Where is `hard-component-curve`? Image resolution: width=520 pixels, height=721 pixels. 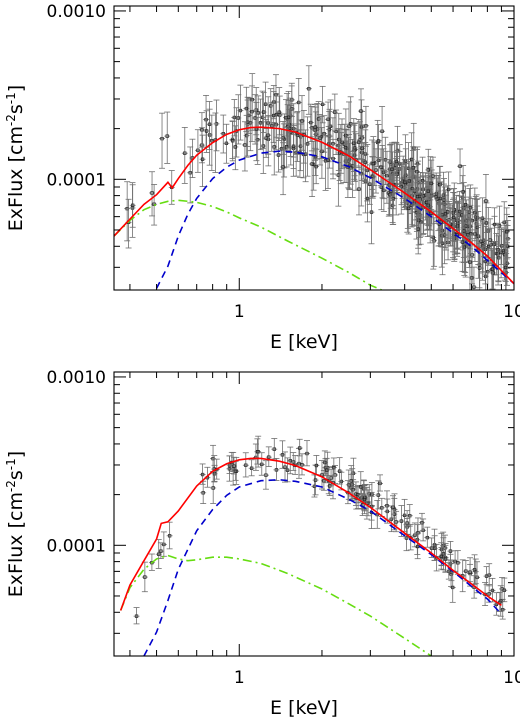
hard-component-curve is located at coordinates (334, 219).